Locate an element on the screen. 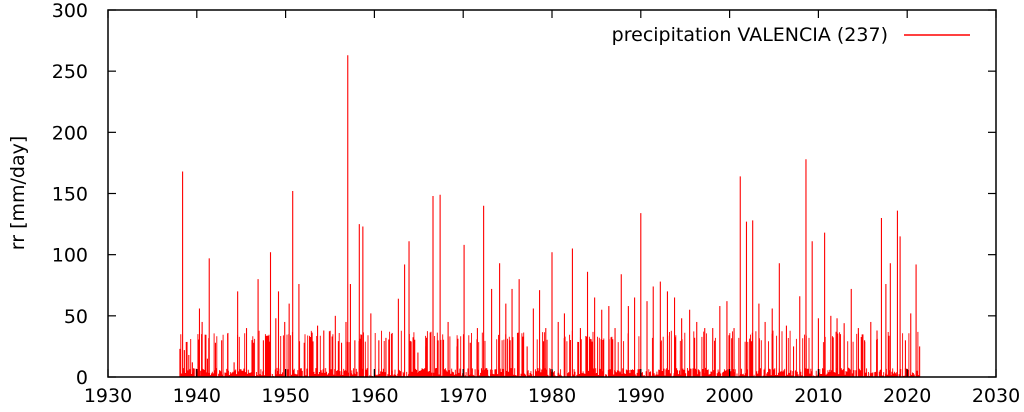 This screenshot has width=1024, height=412. y-tick-label: 250 is located at coordinates (70, 72).